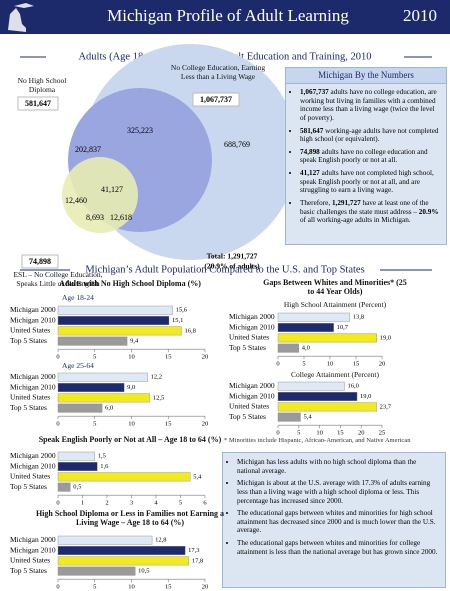 The width and height of the screenshot is (450, 591). What do you see at coordinates (21, 17) in the screenshot?
I see `michigan-icon` at bounding box center [21, 17].